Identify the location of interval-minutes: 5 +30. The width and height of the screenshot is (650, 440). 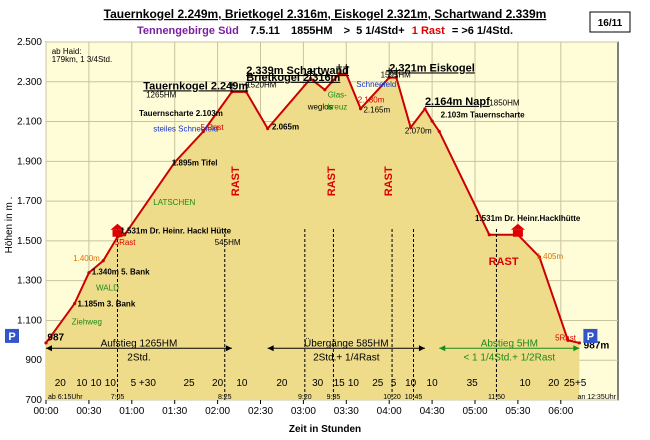
(144, 383).